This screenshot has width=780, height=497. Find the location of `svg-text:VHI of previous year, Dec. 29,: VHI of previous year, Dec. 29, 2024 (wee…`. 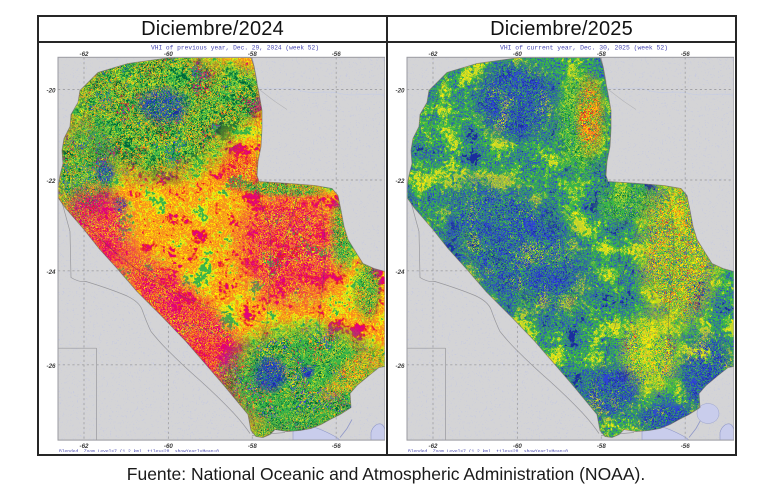

svg-text:VHI of previous year, Dec. 29,: VHI of previous year, Dec. 29, 2024 (wee… is located at coordinates (235, 47).